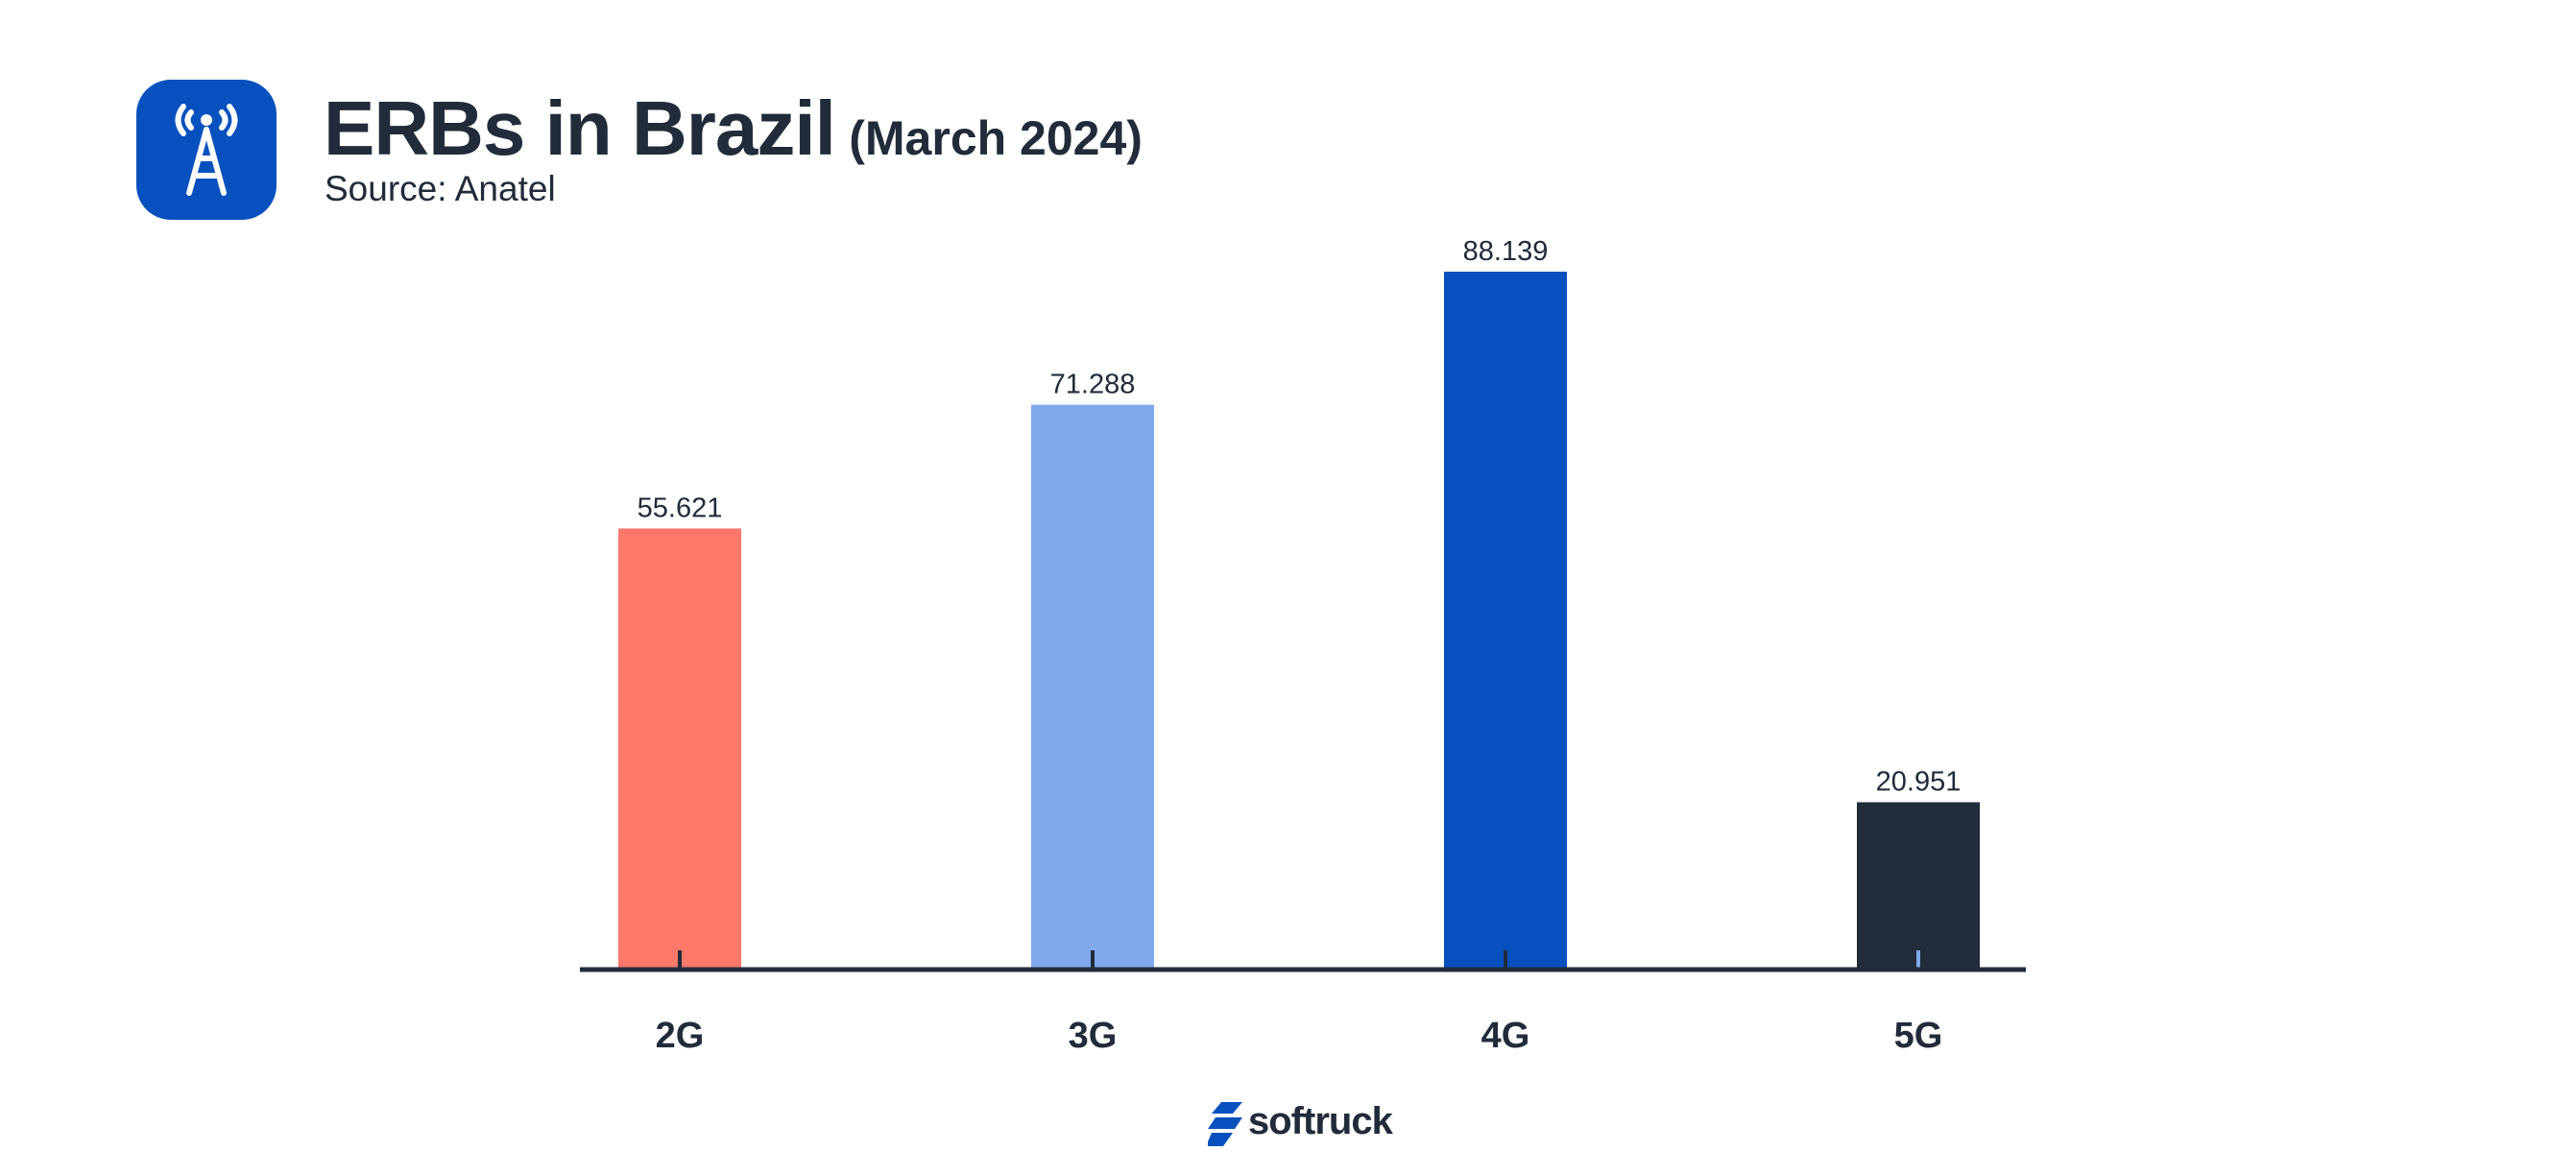  I want to click on chart-subtitle: Source: Anatel, so click(440, 188).